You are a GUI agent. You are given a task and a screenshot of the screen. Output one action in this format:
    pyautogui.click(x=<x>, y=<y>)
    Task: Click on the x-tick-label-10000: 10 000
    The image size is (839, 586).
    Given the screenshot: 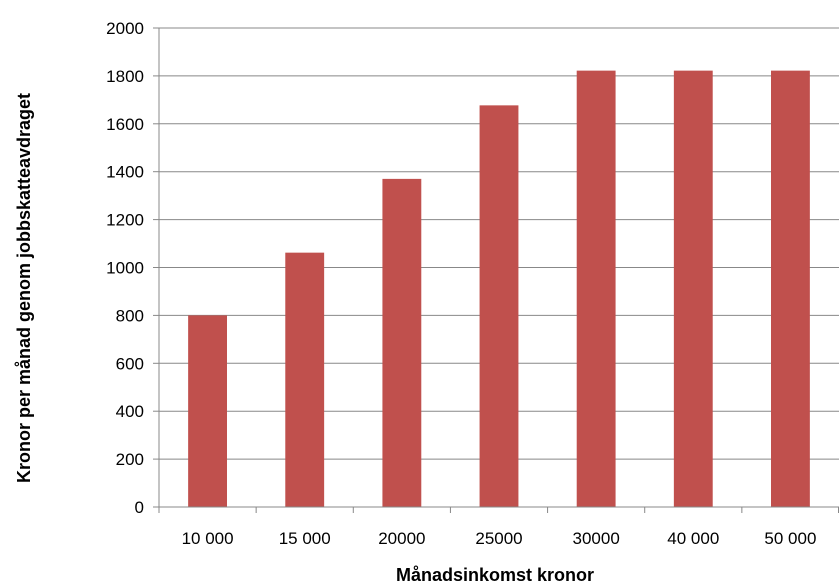 What is the action you would take?
    pyautogui.click(x=208, y=538)
    